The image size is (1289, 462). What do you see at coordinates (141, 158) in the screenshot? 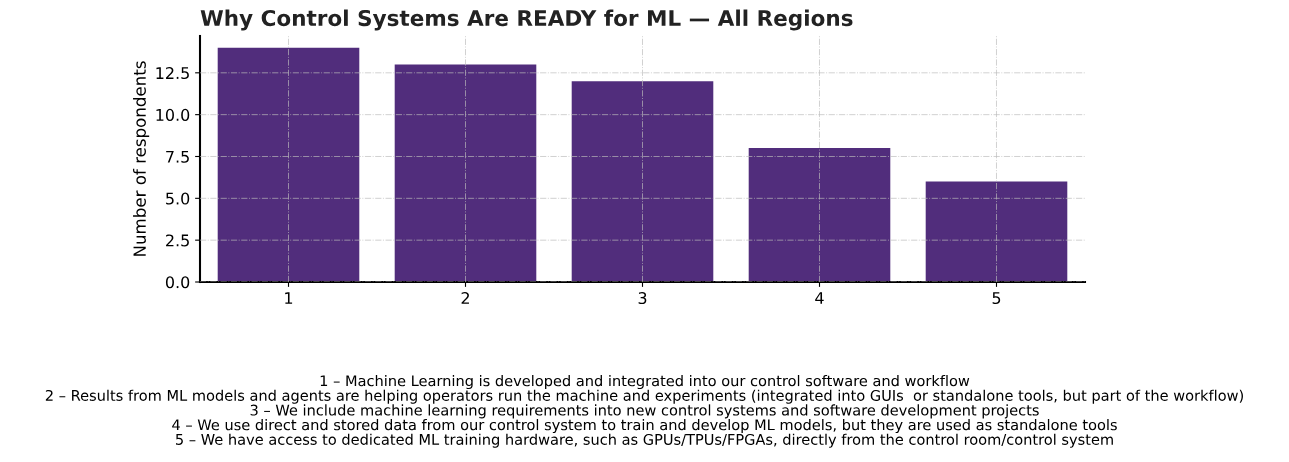
I see `y-axis-title: Number of respondents` at bounding box center [141, 158].